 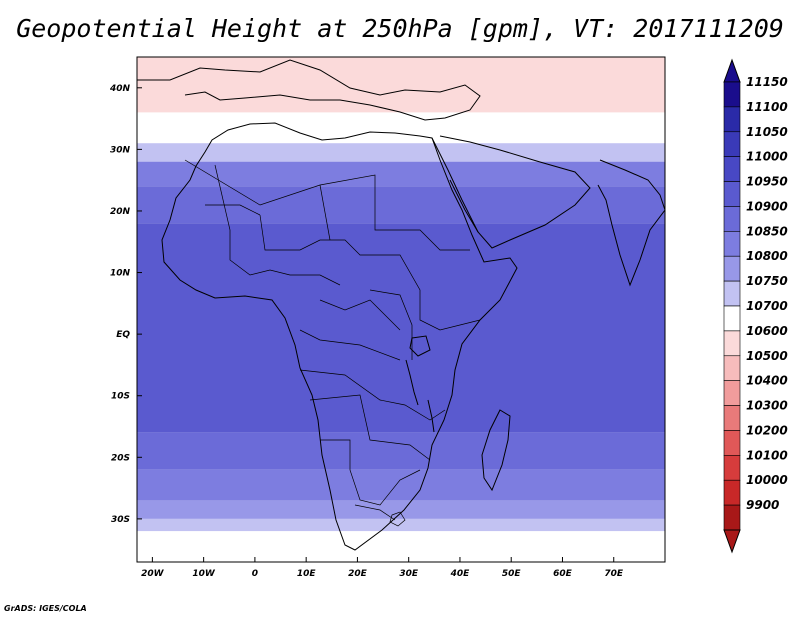 What do you see at coordinates (732, 70) in the screenshot?
I see `colorbar-top-arrow` at bounding box center [732, 70].